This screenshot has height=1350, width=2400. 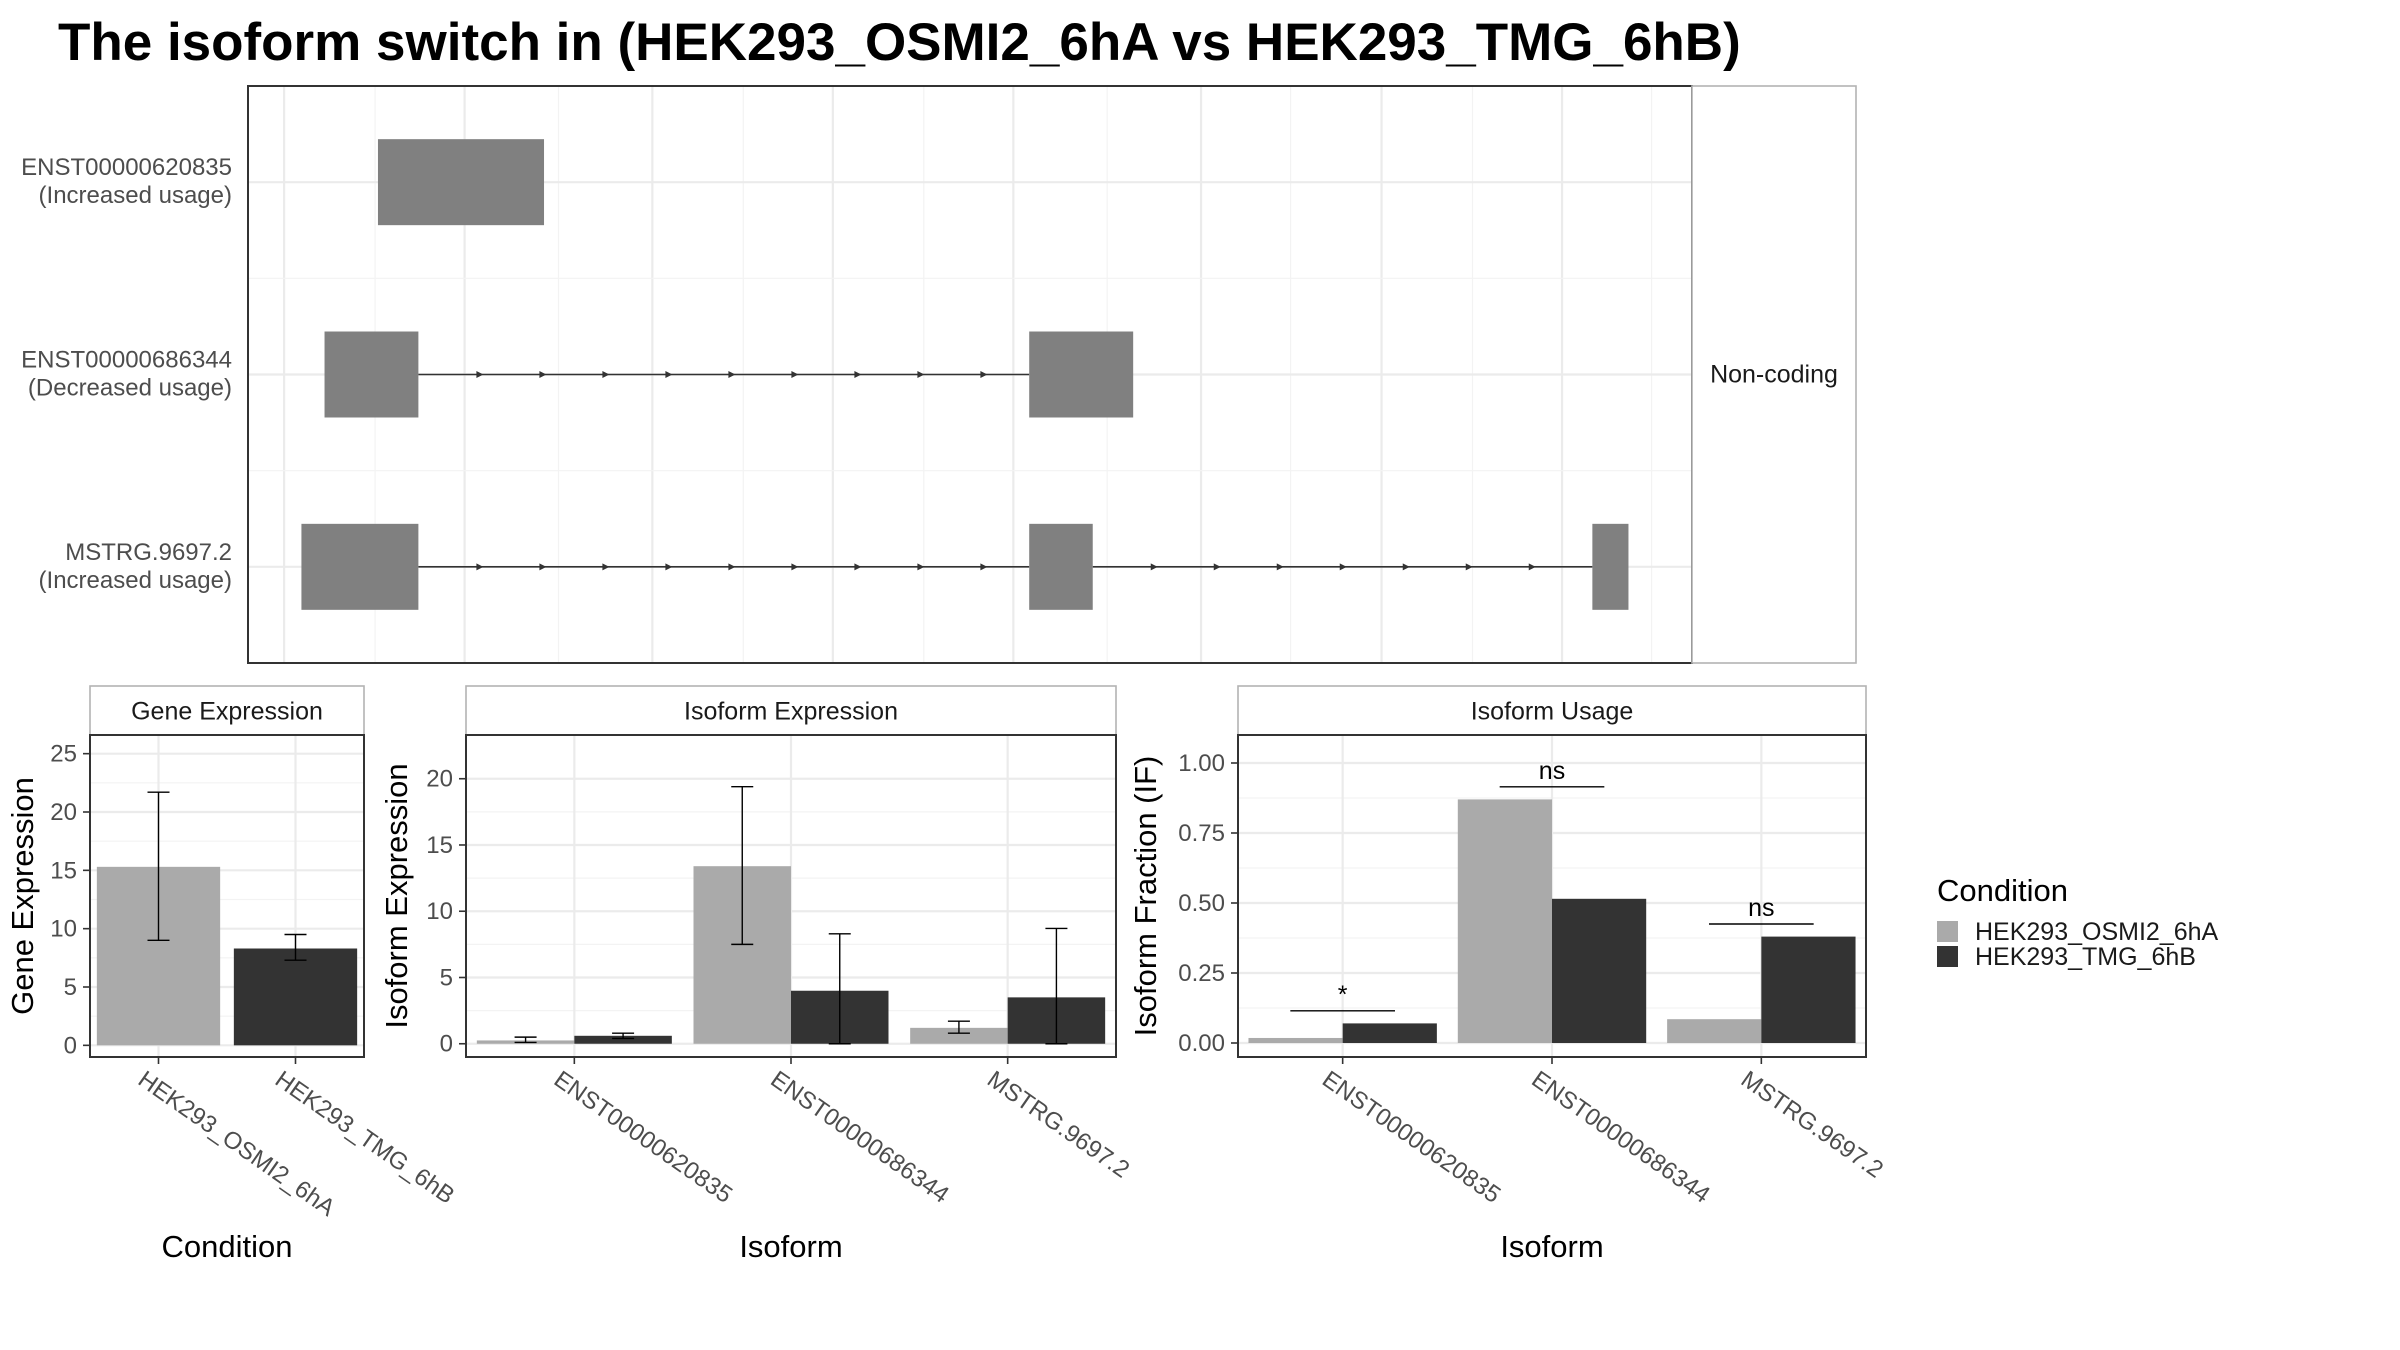 I want to click on y-tick-label: 0.25, so click(x=1201, y=973).